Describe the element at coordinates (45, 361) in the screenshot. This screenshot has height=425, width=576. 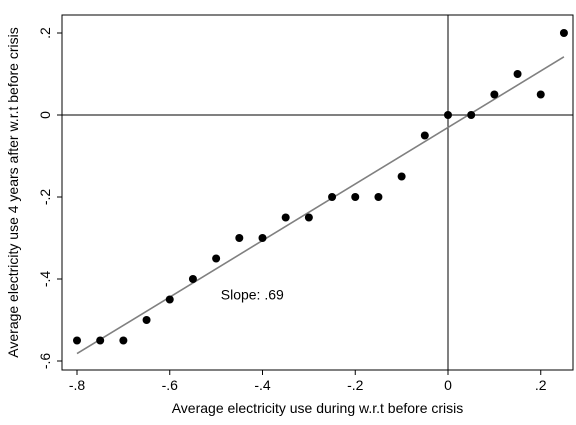
I see `y-tick-label: -.6` at that location.